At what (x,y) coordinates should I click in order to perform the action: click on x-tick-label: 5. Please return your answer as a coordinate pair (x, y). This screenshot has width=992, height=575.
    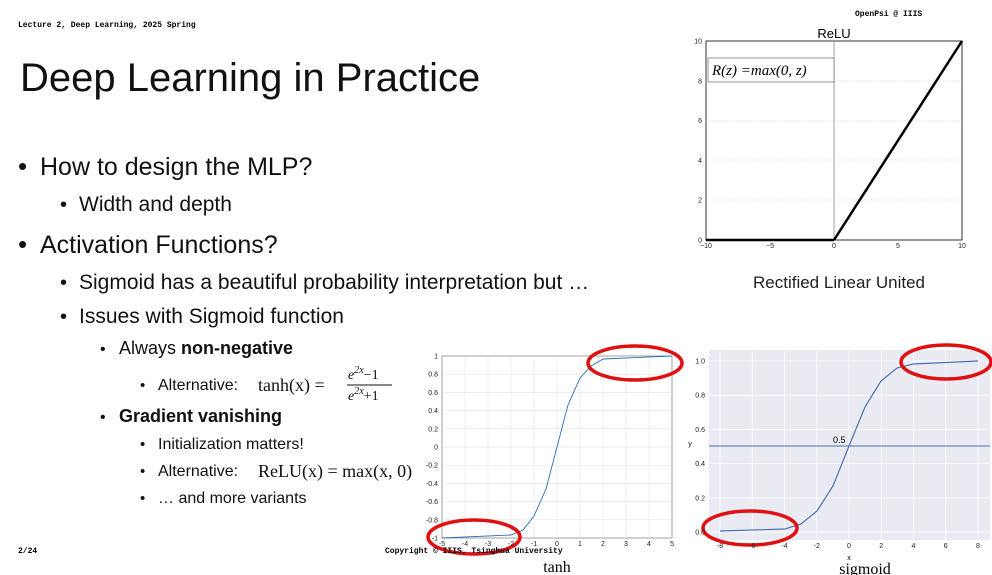
    Looking at the image, I should click on (672, 544).